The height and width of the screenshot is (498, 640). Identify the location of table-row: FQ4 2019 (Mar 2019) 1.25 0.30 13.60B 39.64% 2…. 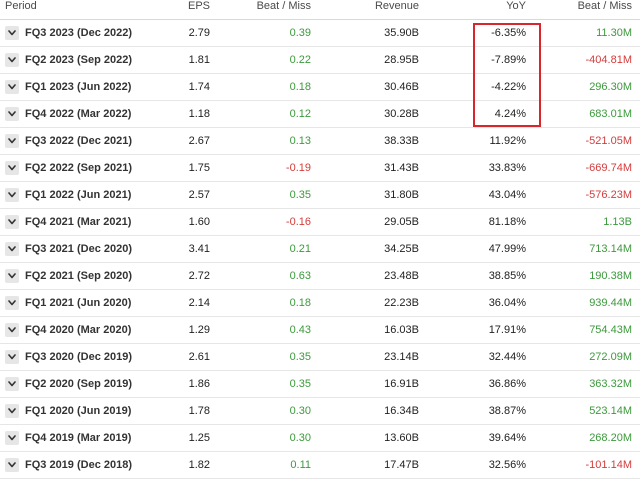
(320, 438).